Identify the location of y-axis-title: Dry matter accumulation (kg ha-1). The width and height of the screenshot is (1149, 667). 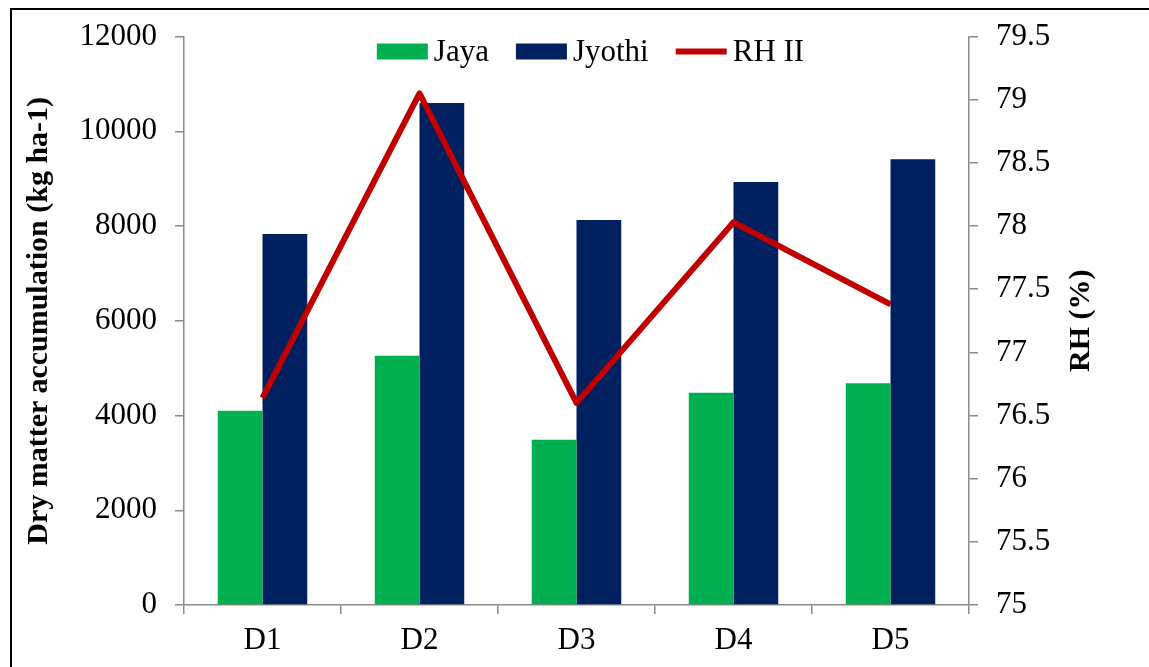
(36, 320).